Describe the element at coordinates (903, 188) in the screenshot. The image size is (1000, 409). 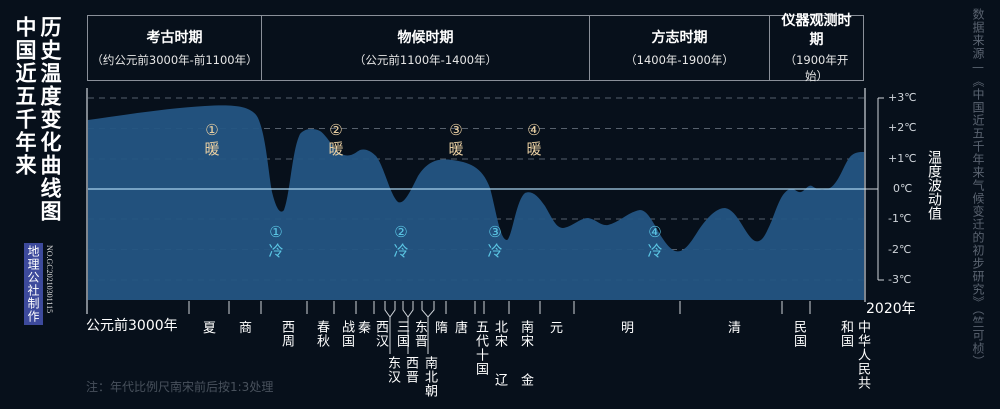
I see `ytick-zero: 0℃` at that location.